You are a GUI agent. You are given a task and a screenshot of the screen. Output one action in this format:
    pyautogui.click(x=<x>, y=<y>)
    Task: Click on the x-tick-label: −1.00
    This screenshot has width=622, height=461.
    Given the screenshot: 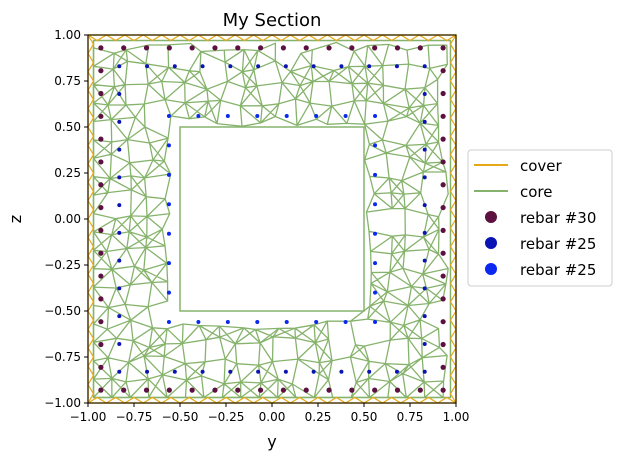 What is the action you would take?
    pyautogui.click(x=88, y=417)
    